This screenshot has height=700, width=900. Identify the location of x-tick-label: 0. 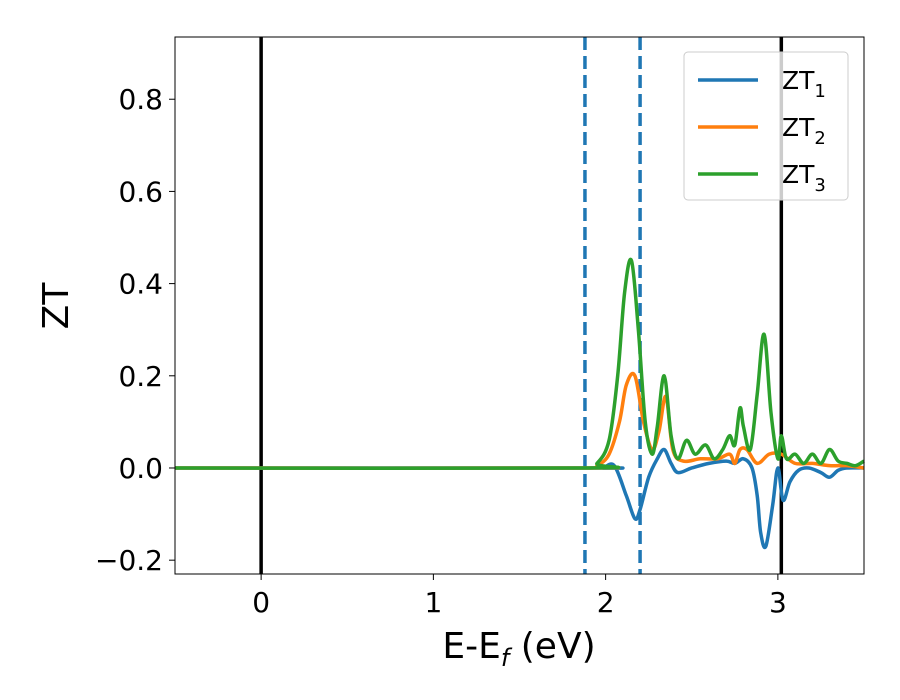
(261, 602).